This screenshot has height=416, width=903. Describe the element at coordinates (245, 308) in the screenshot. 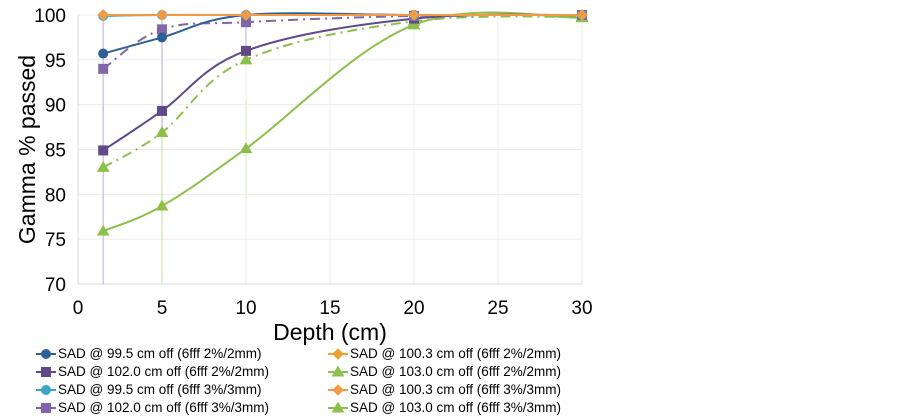

I see `x-tick-label: 10` at that location.